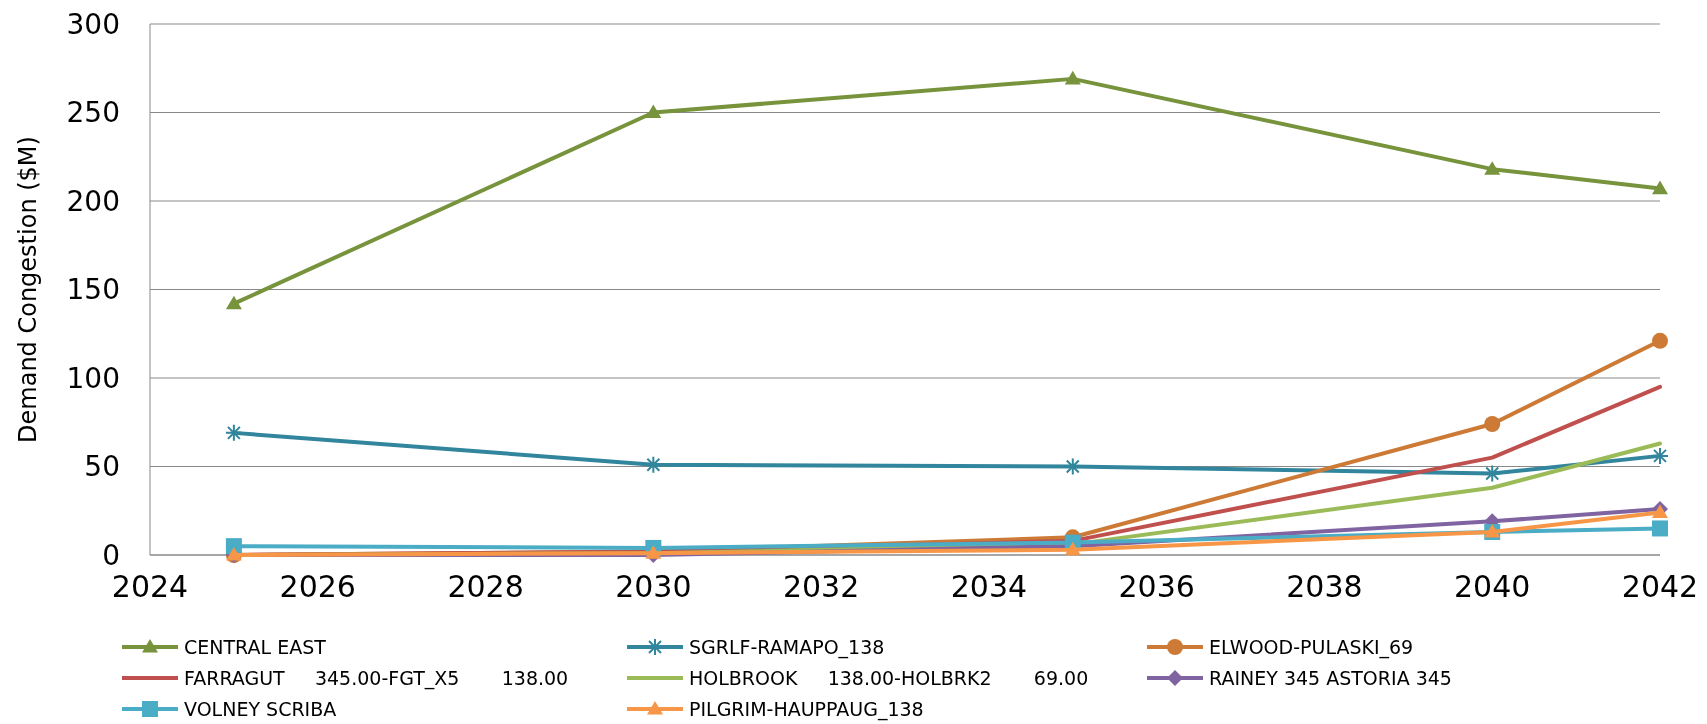 The height and width of the screenshot is (724, 1707). Describe the element at coordinates (150, 586) in the screenshot. I see `x-tick-label: 2024` at that location.